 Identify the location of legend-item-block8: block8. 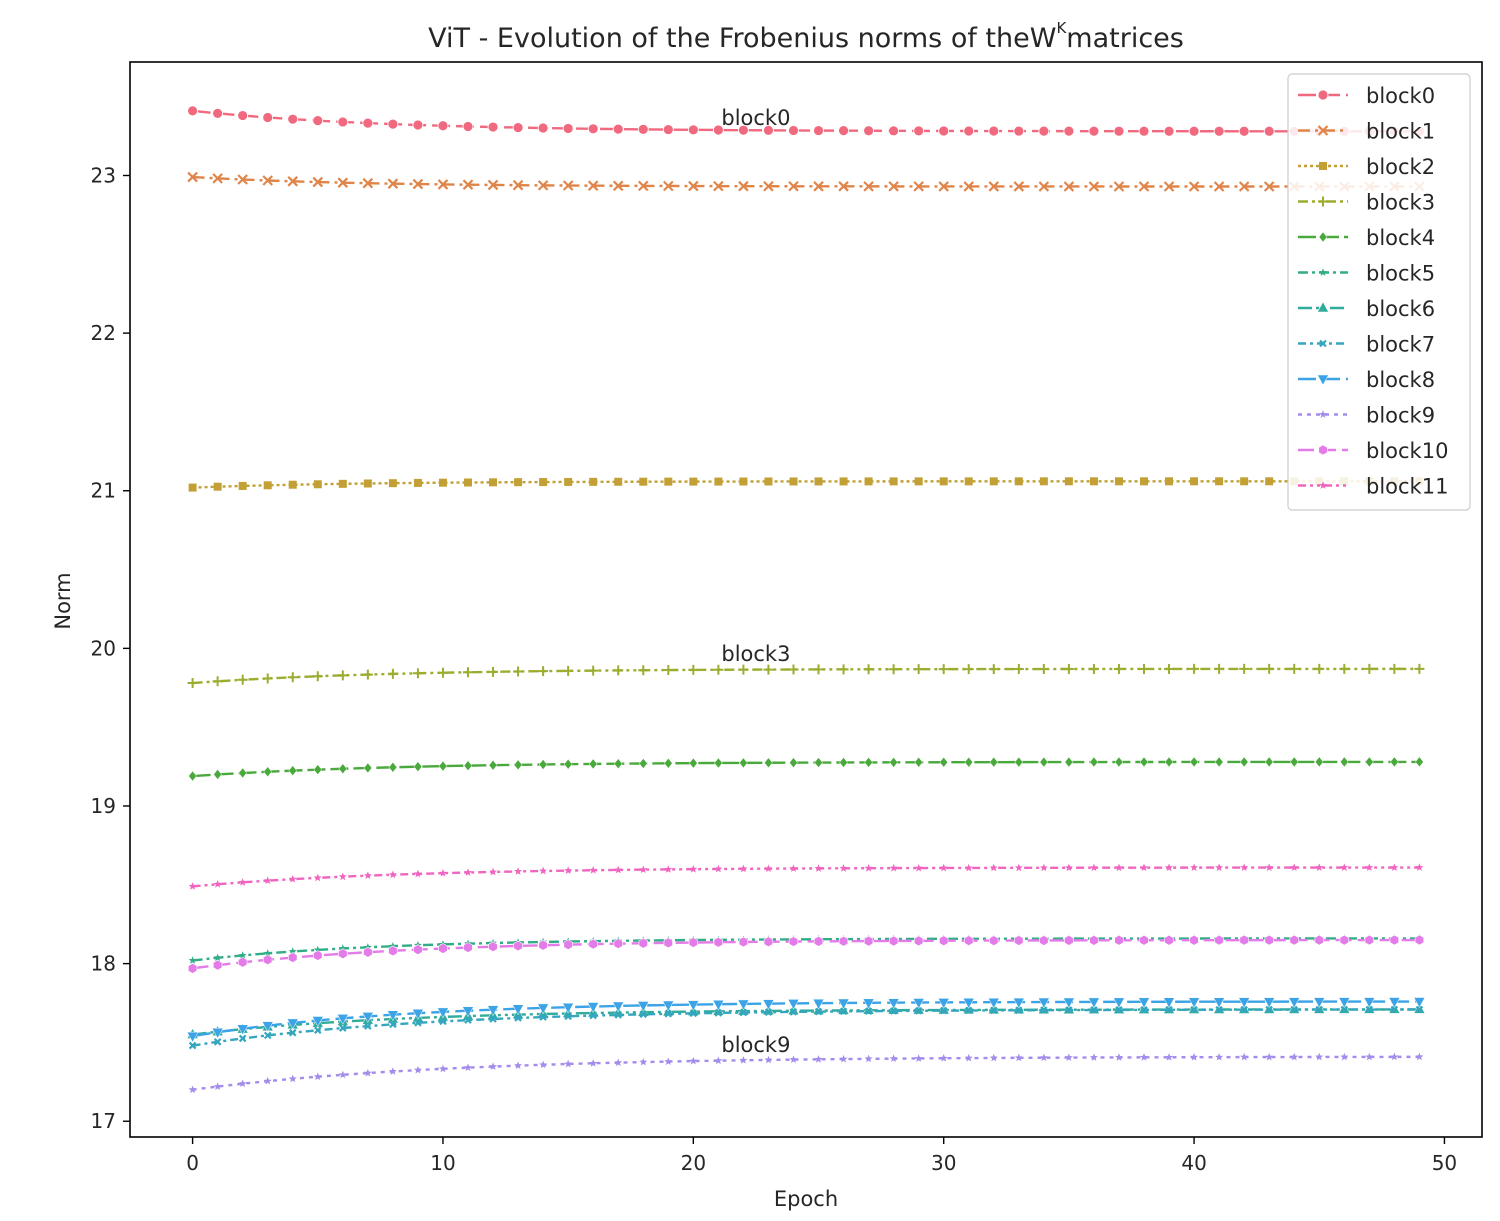
(1366, 380).